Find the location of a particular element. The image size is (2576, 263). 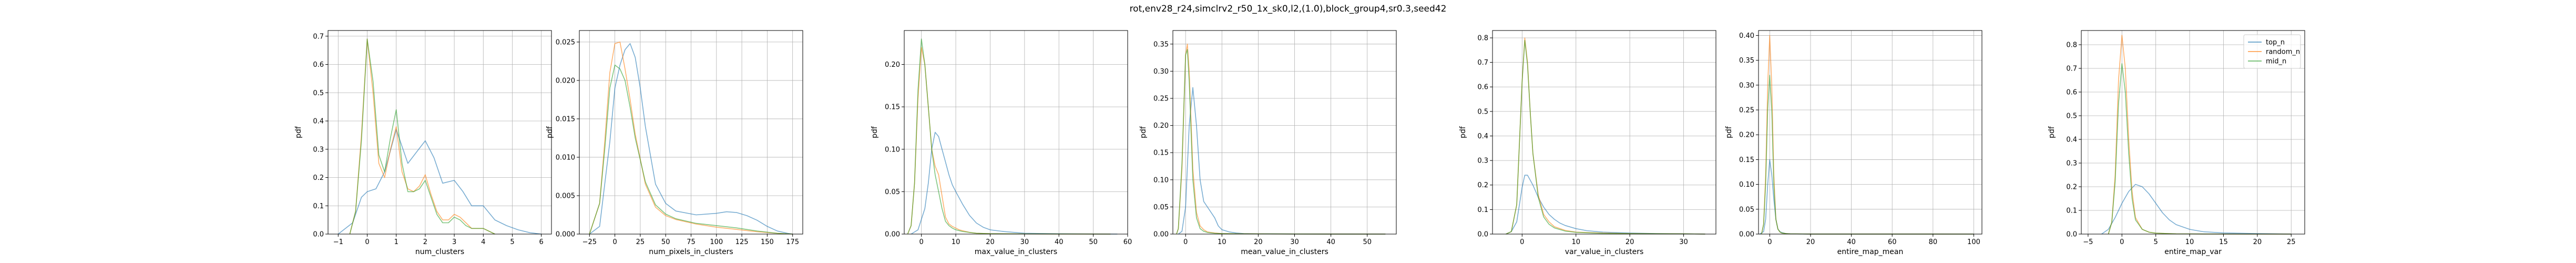

x-tick-label: 2 is located at coordinates (425, 242).